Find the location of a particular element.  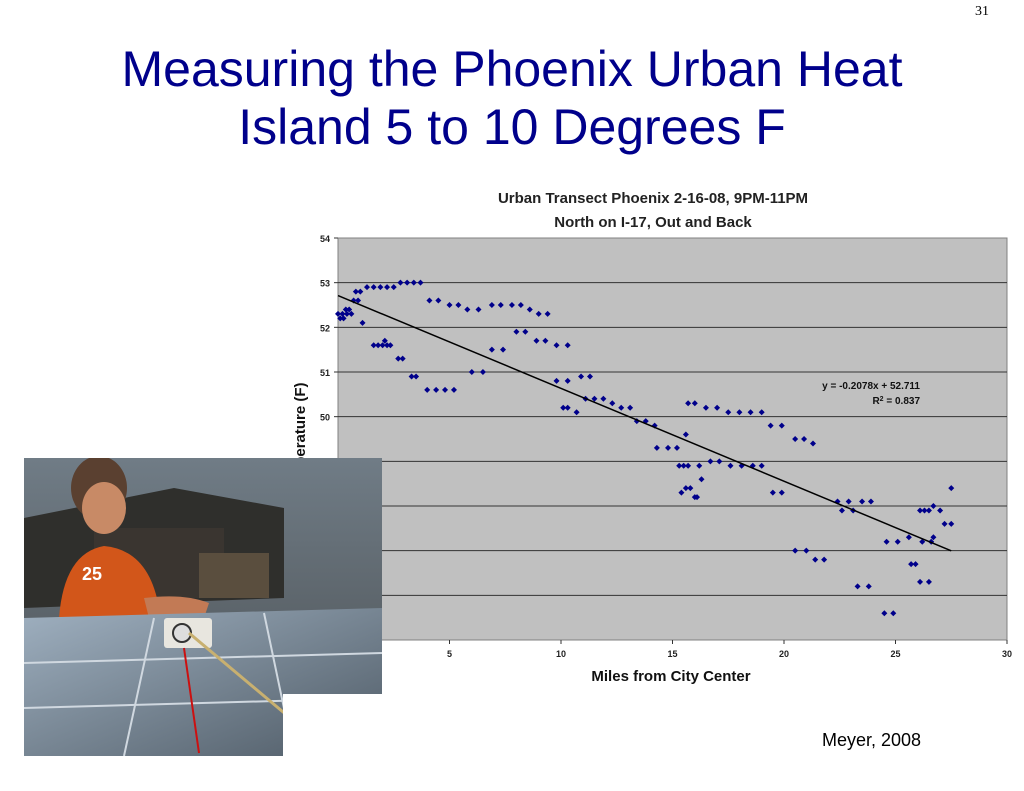

chart-subtitle: North on I-17, Out and Back is located at coordinates (653, 222).